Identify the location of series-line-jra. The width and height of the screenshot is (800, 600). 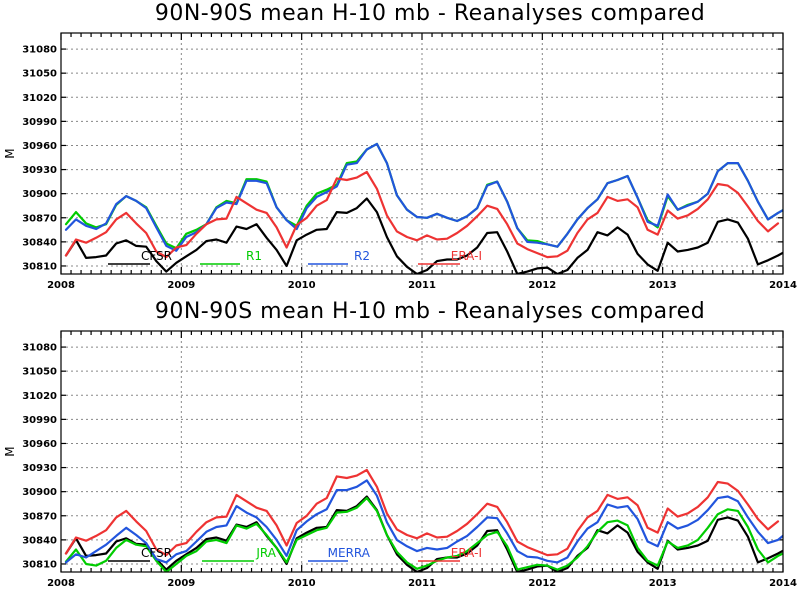
(423, 534).